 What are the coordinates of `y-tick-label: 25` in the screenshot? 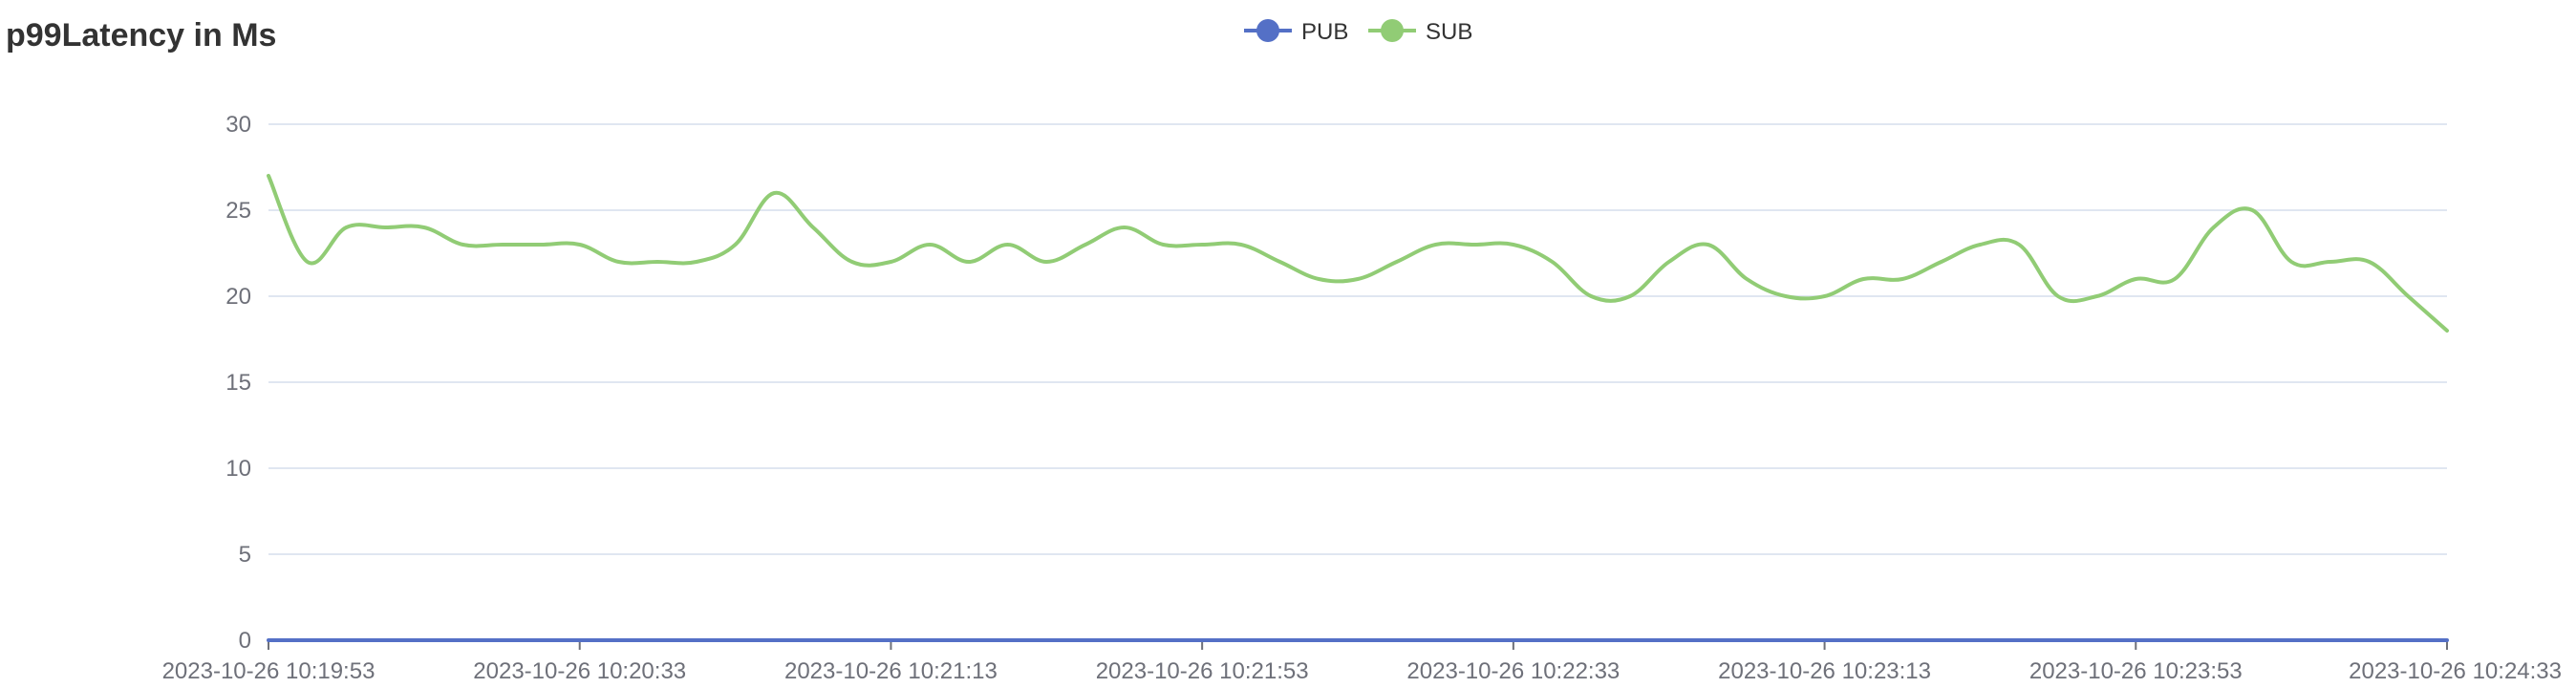 It's located at (238, 211).